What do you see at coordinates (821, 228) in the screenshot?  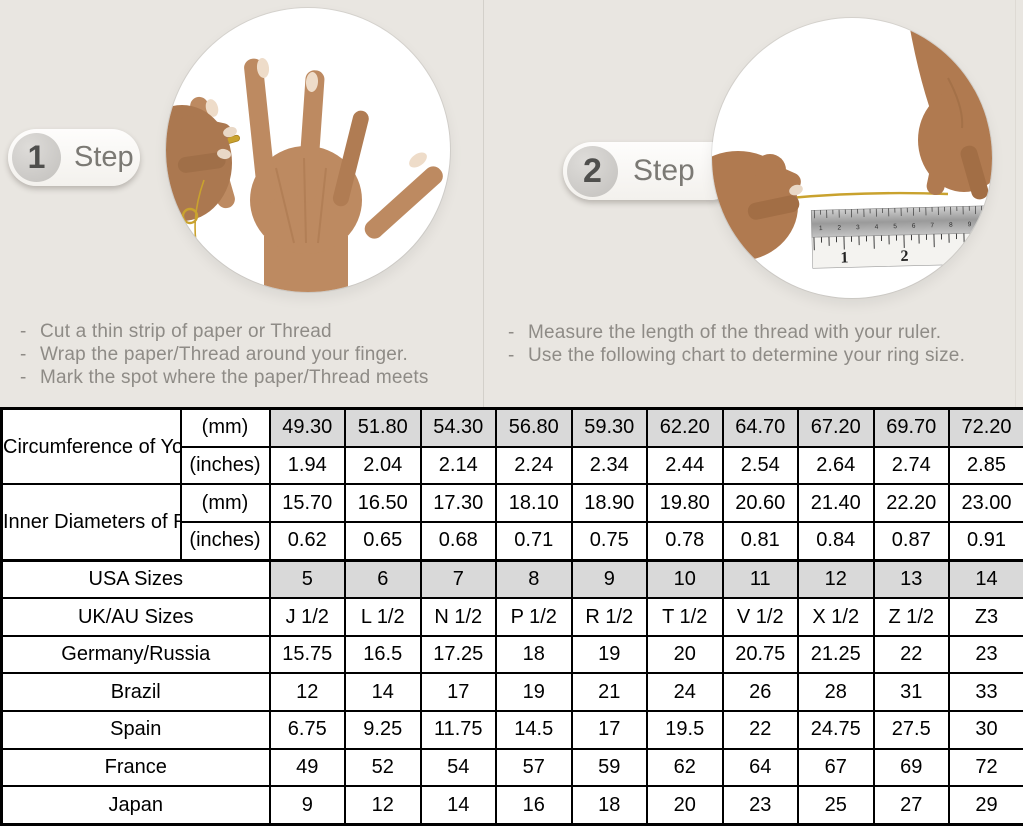 I see `ruler-cm-number: 1` at bounding box center [821, 228].